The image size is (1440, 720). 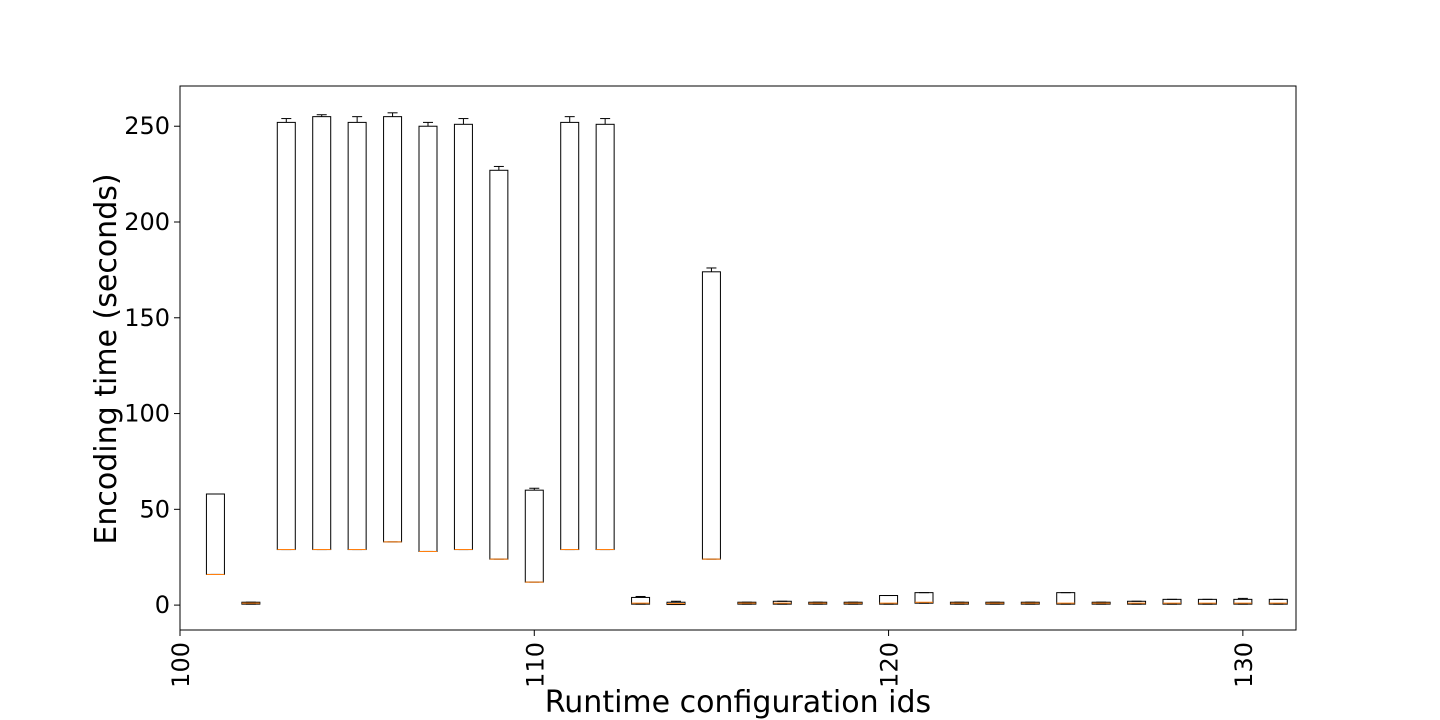 I want to click on y-tick-label: 0, so click(x=162, y=605).